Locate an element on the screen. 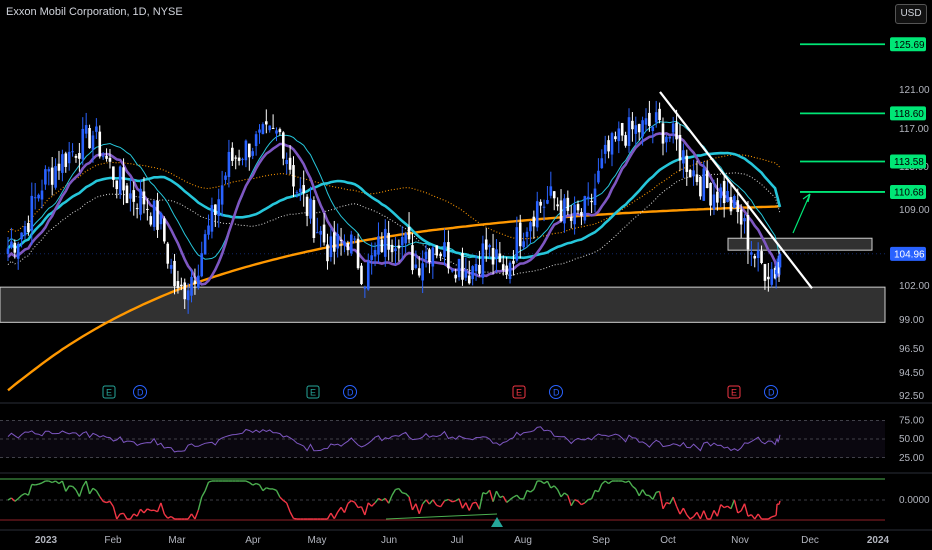 The width and height of the screenshot is (932, 550). rsi-pane: 75.00 50.00 25.00 is located at coordinates (466, 433).